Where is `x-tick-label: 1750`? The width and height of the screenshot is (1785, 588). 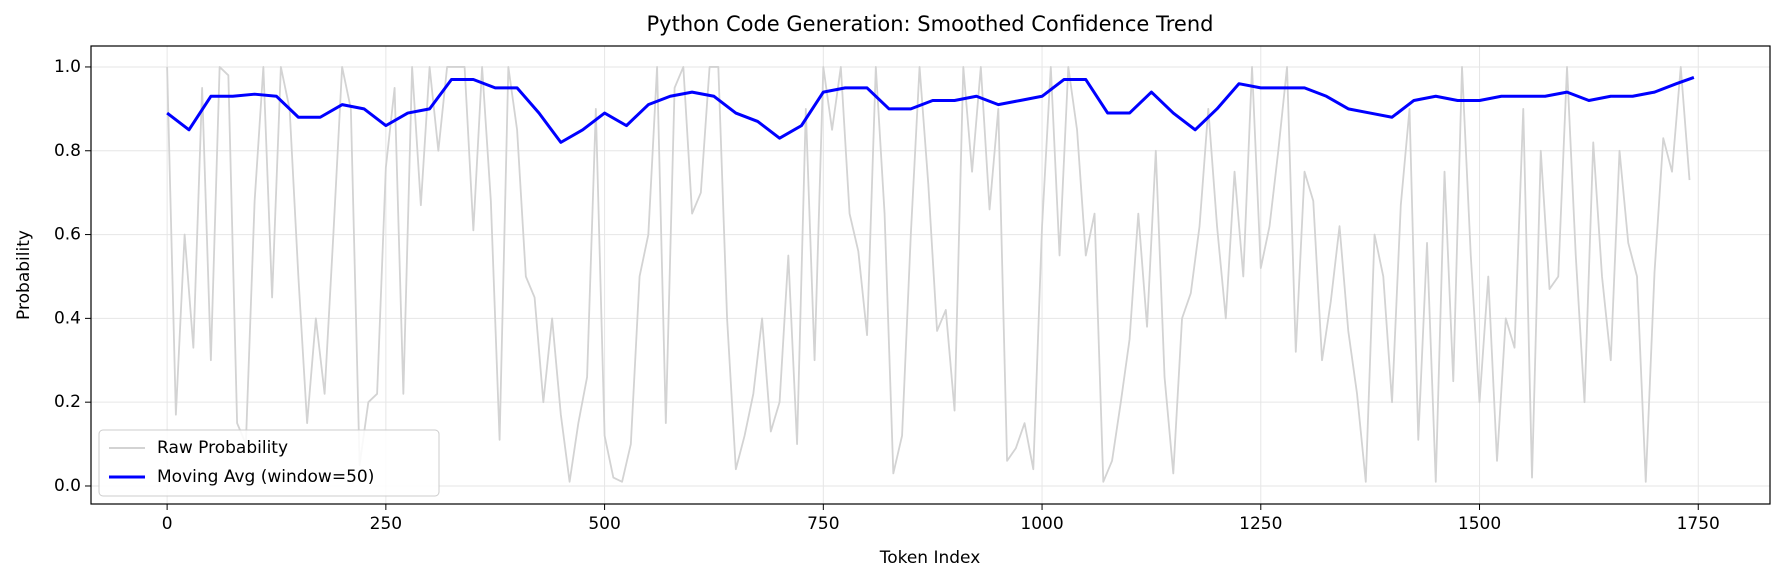 x-tick-label: 1750 is located at coordinates (1698, 524).